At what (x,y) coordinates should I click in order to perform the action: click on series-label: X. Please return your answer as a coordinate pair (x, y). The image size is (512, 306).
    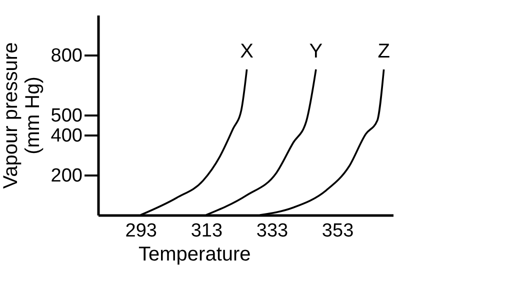
    Looking at the image, I should click on (247, 51).